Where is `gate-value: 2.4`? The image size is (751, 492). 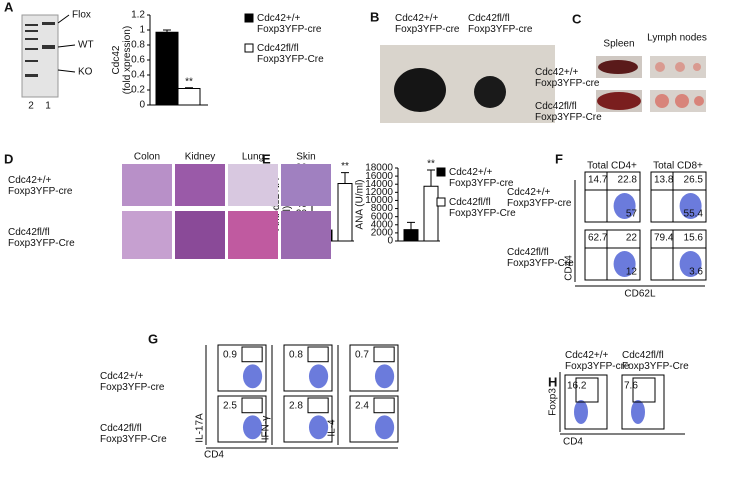 gate-value: 2.4 is located at coordinates (362, 406).